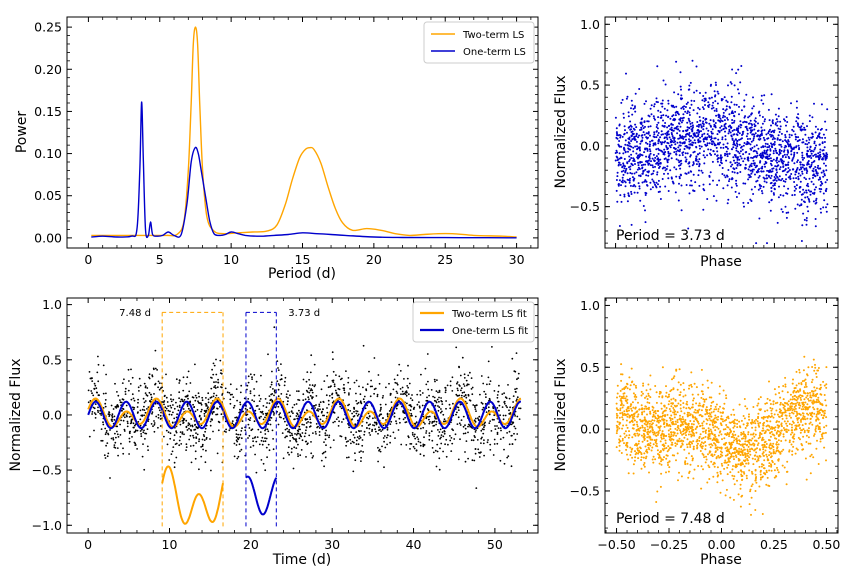 Image resolution: width=857 pixels, height=577 pixels. What do you see at coordinates (160, 259) in the screenshot?
I see `periodogram-xtick-label: 5` at bounding box center [160, 259].